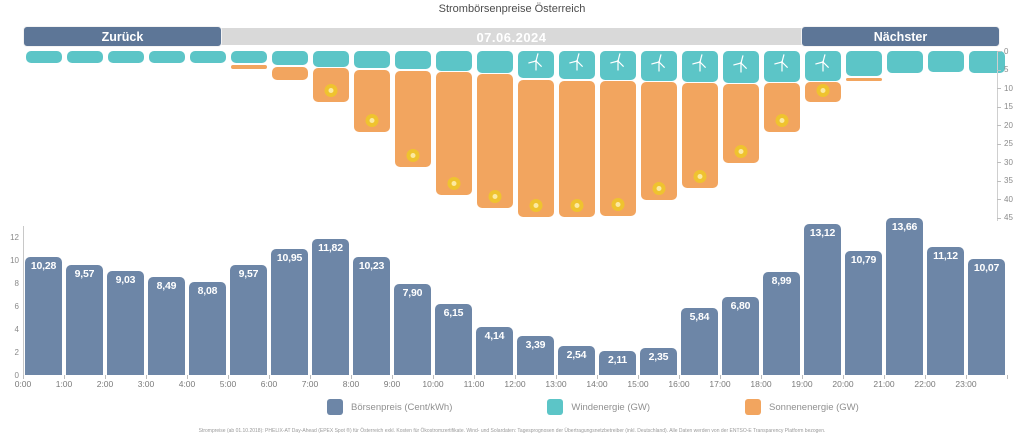 The image size is (1024, 438). I want to click on hour-tick-label: 22:00, so click(925, 384).